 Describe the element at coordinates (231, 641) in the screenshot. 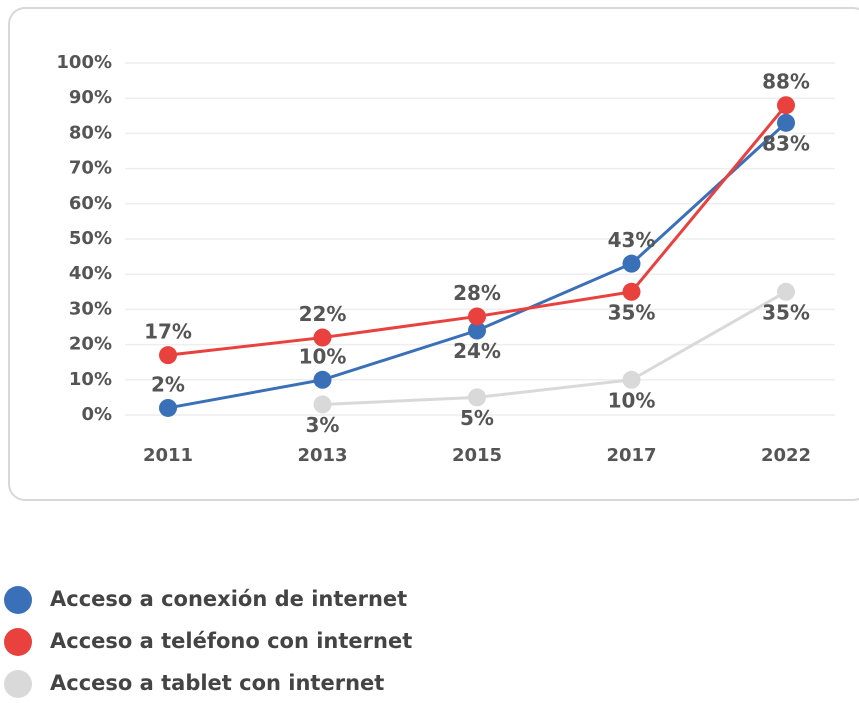

I see `legend-label: Acceso a teléfono con internet` at that location.